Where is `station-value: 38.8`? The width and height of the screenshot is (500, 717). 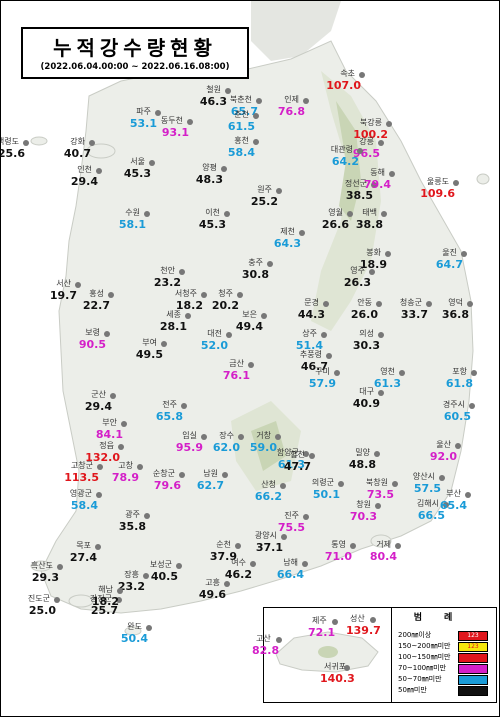
station-value: 38.8 is located at coordinates (369, 224).